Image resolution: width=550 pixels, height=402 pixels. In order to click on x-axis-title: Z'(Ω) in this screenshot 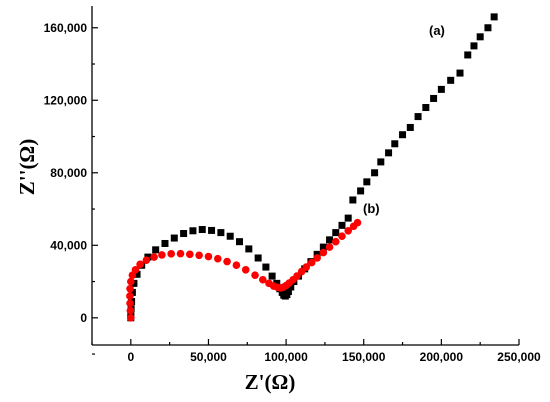, I will do `click(270, 382)`.